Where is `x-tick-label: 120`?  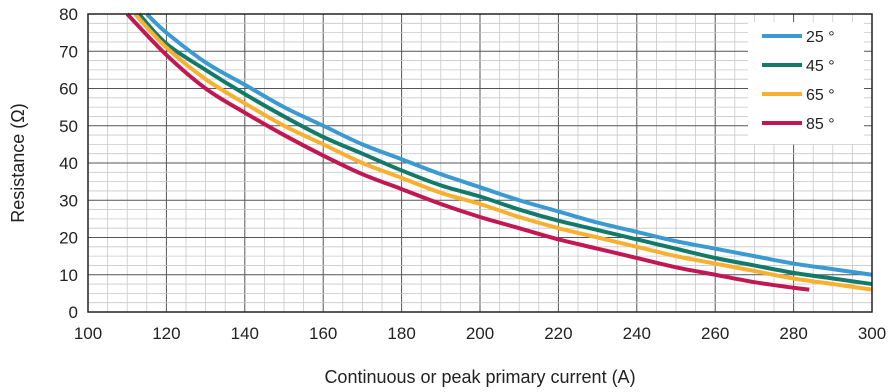
x-tick-label: 120 is located at coordinates (166, 333).